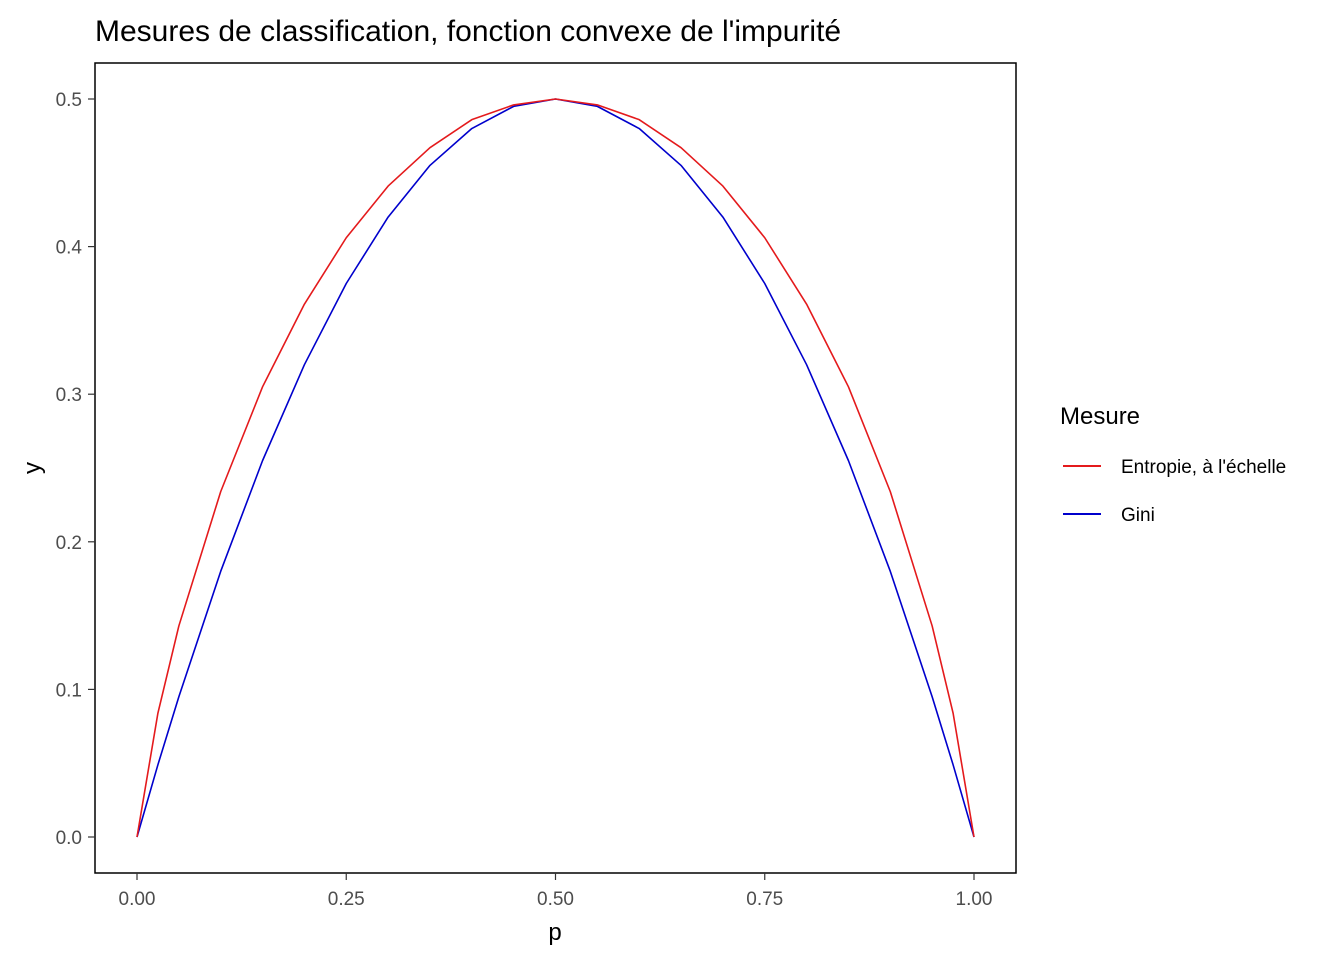 This screenshot has height=960, width=1344. Describe the element at coordinates (69, 100) in the screenshot. I see `y-tick-label: 0.5` at that location.